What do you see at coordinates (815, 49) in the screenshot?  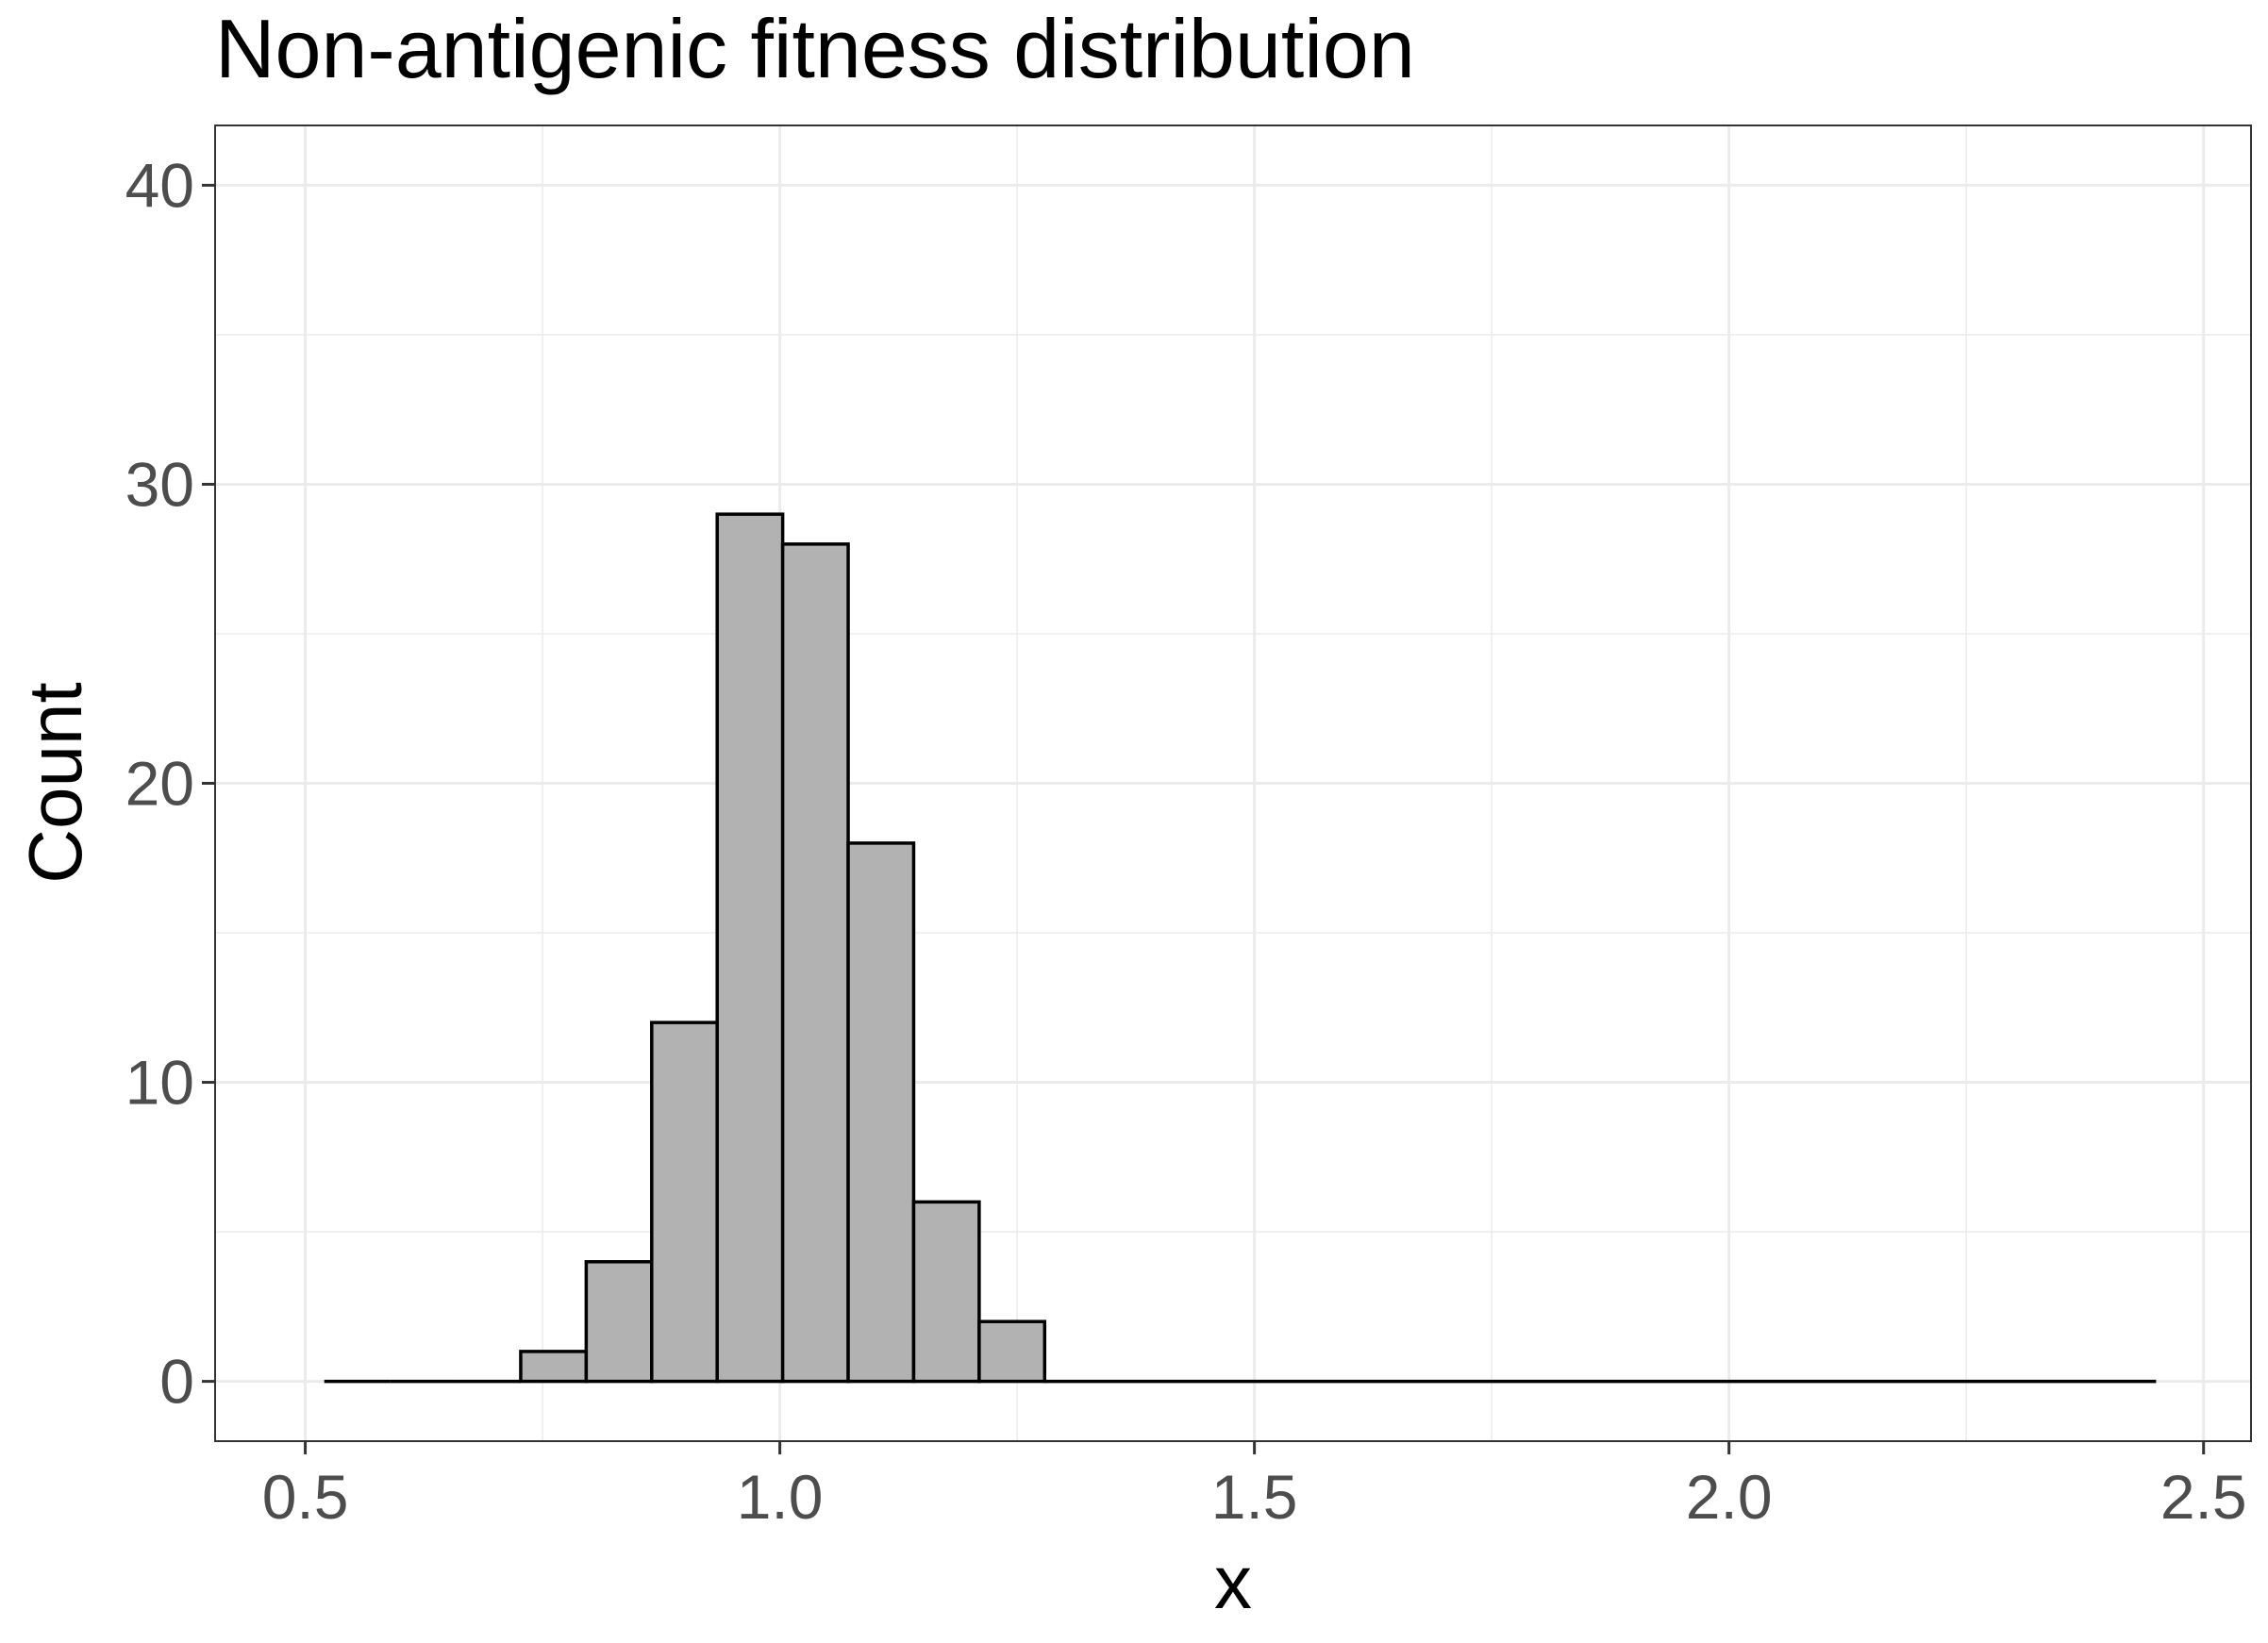 I see `chart-title: Non-antigenic fitness distribution` at bounding box center [815, 49].